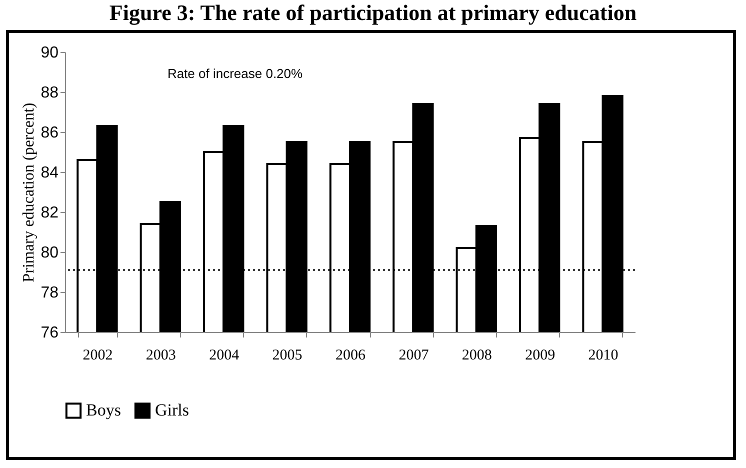 This screenshot has height=468, width=746. I want to click on x-tick-label: 2009, so click(540, 356).